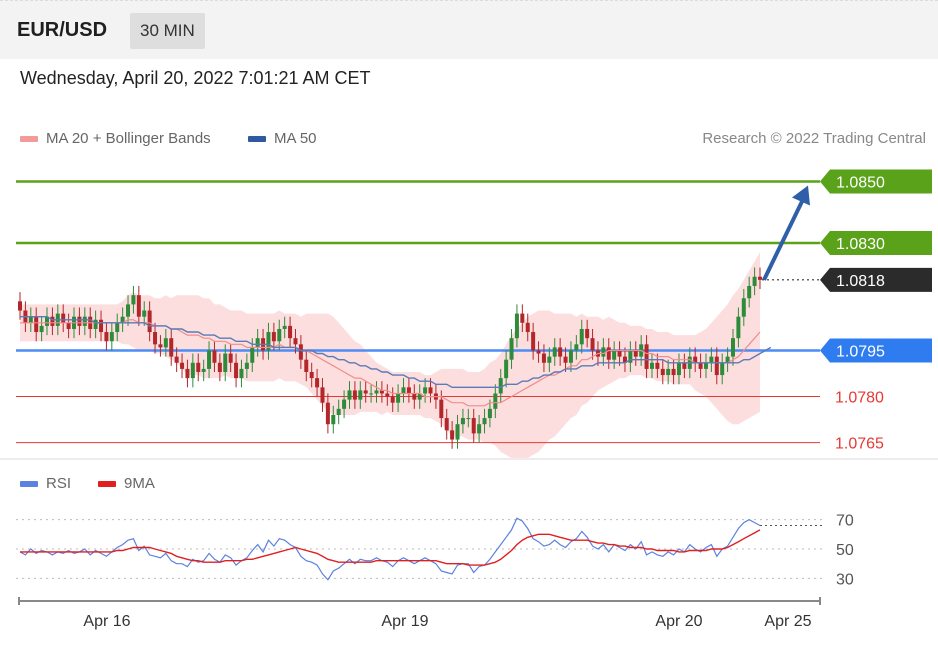  I want to click on legend-ma20: MA 20 + Bollinger Bands, so click(115, 138).